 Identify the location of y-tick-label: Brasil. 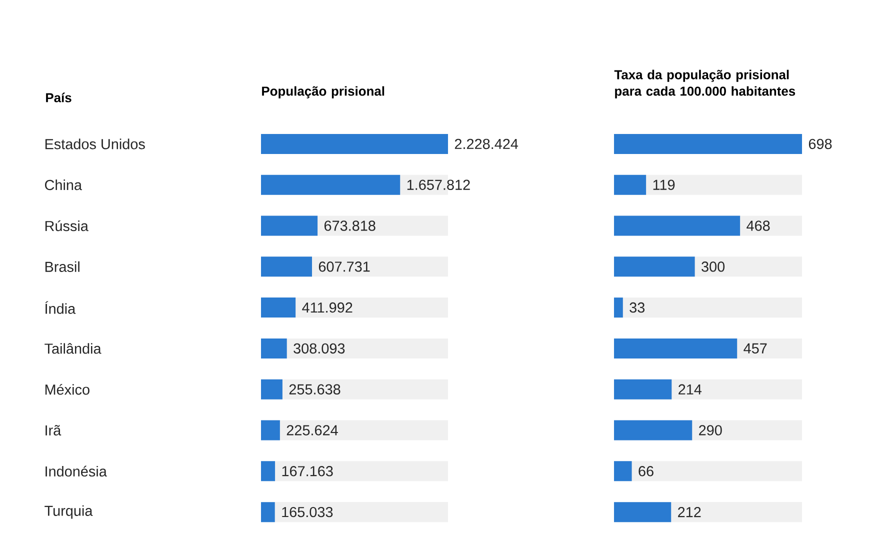
(62, 267).